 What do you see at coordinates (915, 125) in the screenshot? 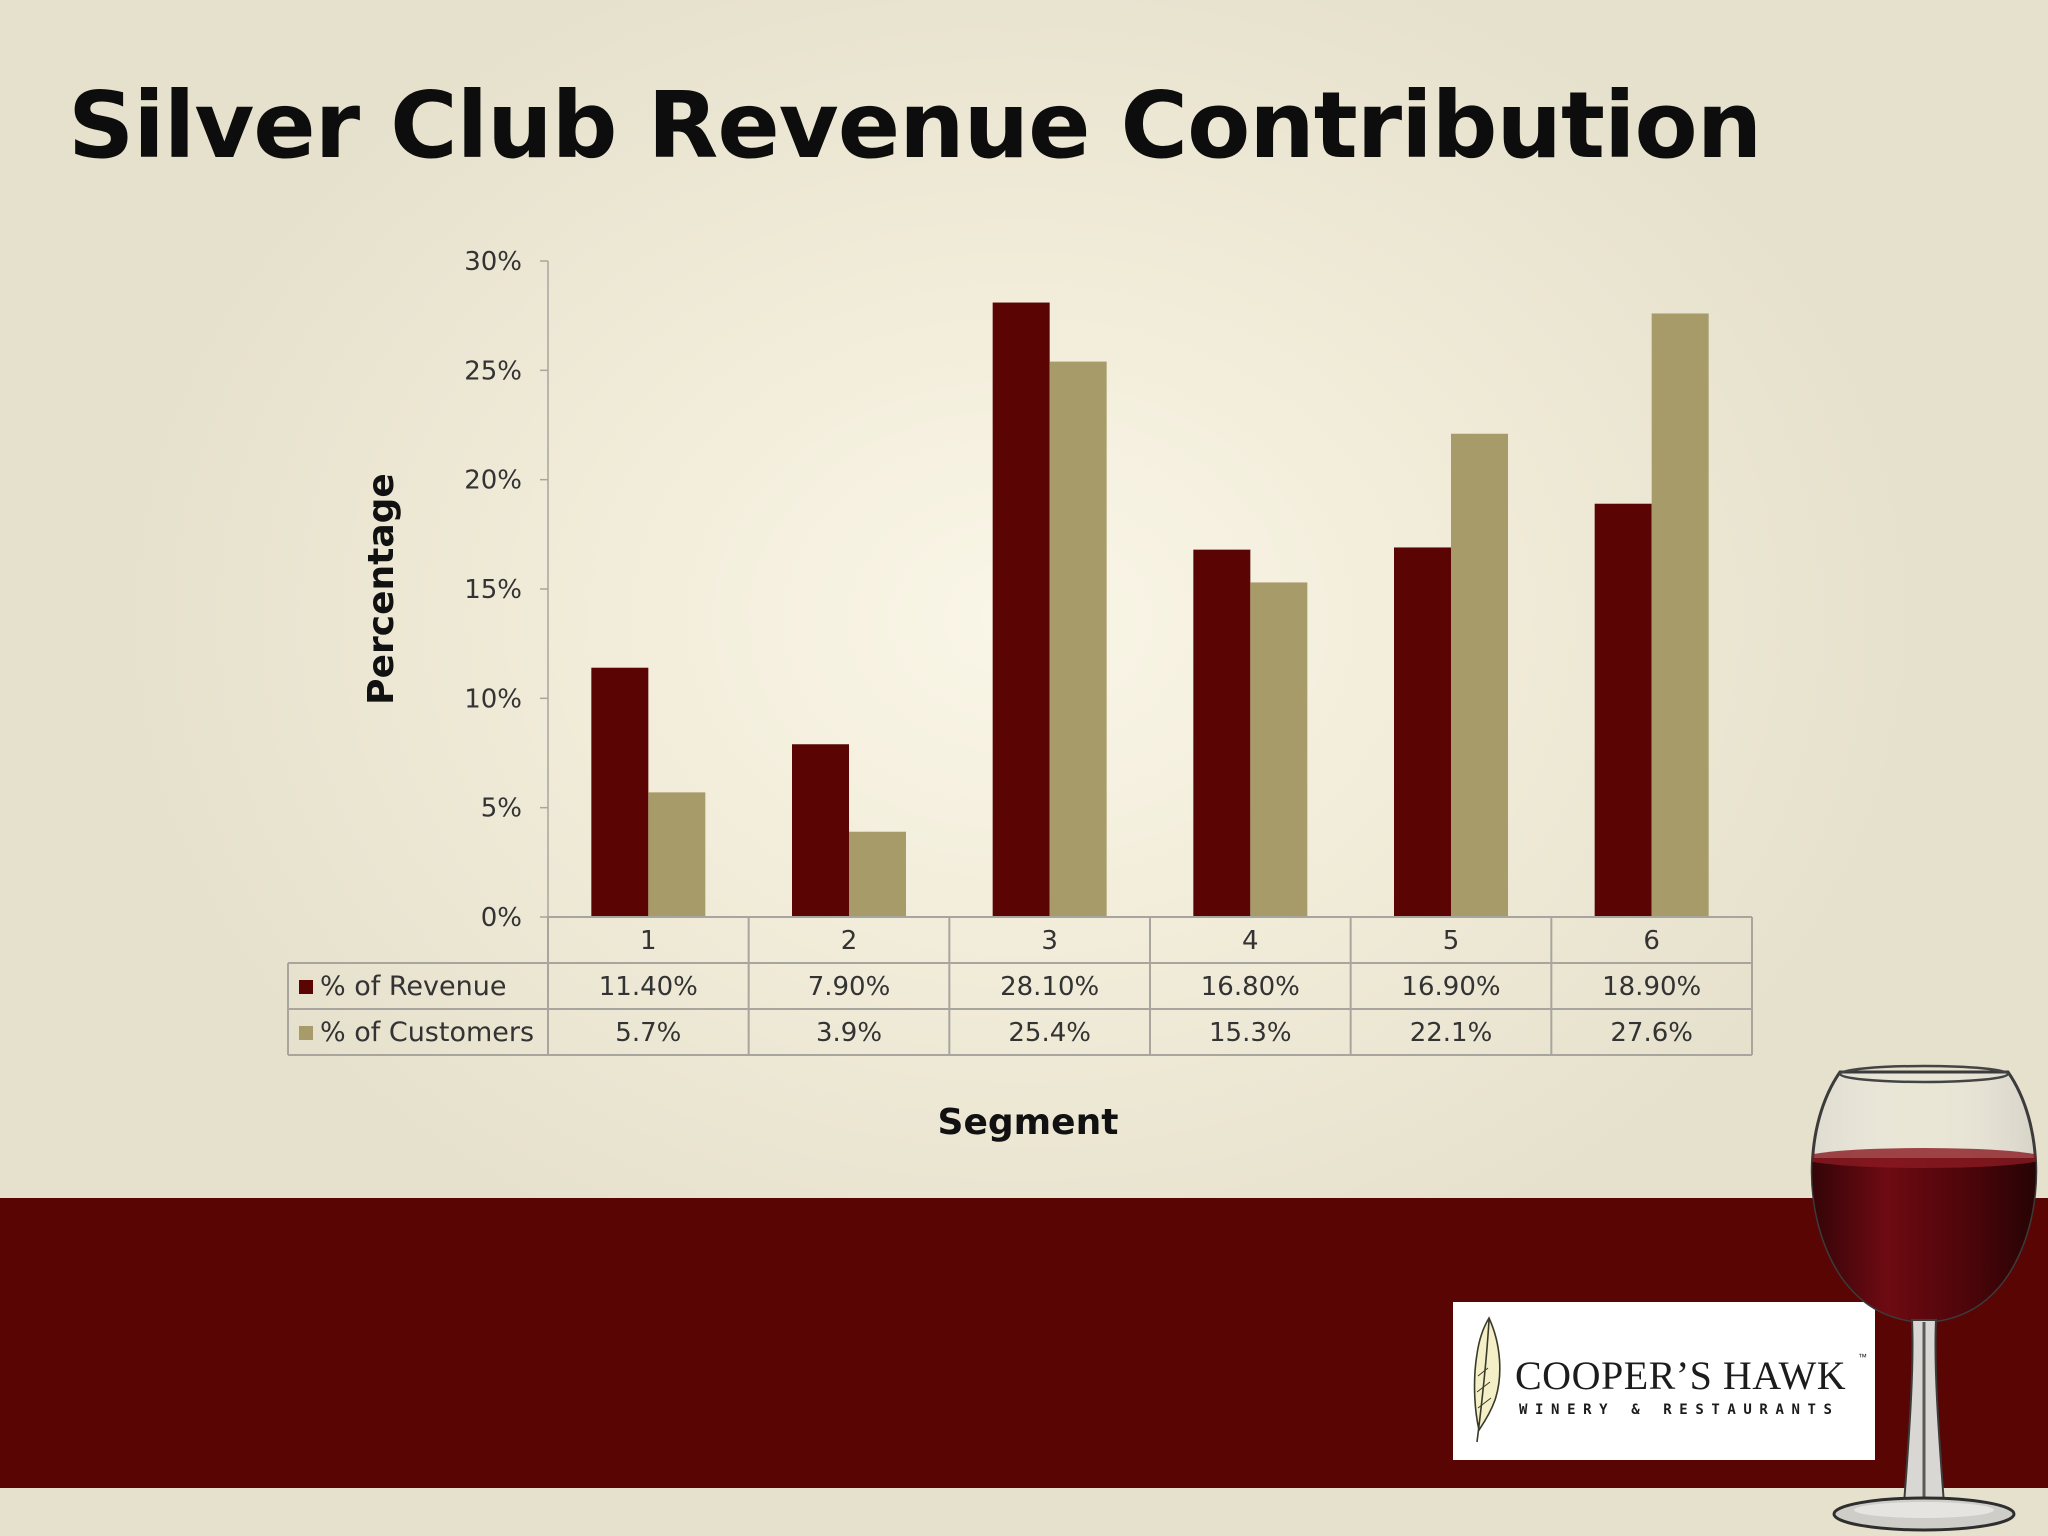
I see `slide-title: Silver Club Revenue Contribution` at bounding box center [915, 125].